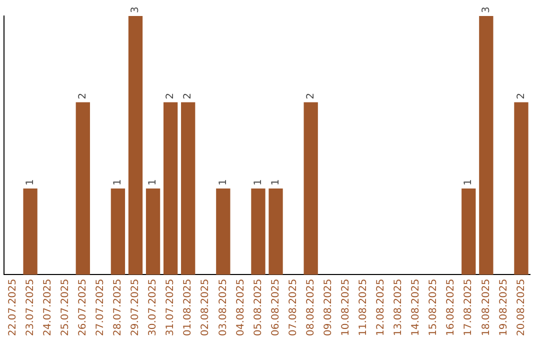 Image resolution: width=540 pixels, height=340 pixels. Describe the element at coordinates (521, 307) in the screenshot. I see `x-tick-label: 20.08.2025` at that location.